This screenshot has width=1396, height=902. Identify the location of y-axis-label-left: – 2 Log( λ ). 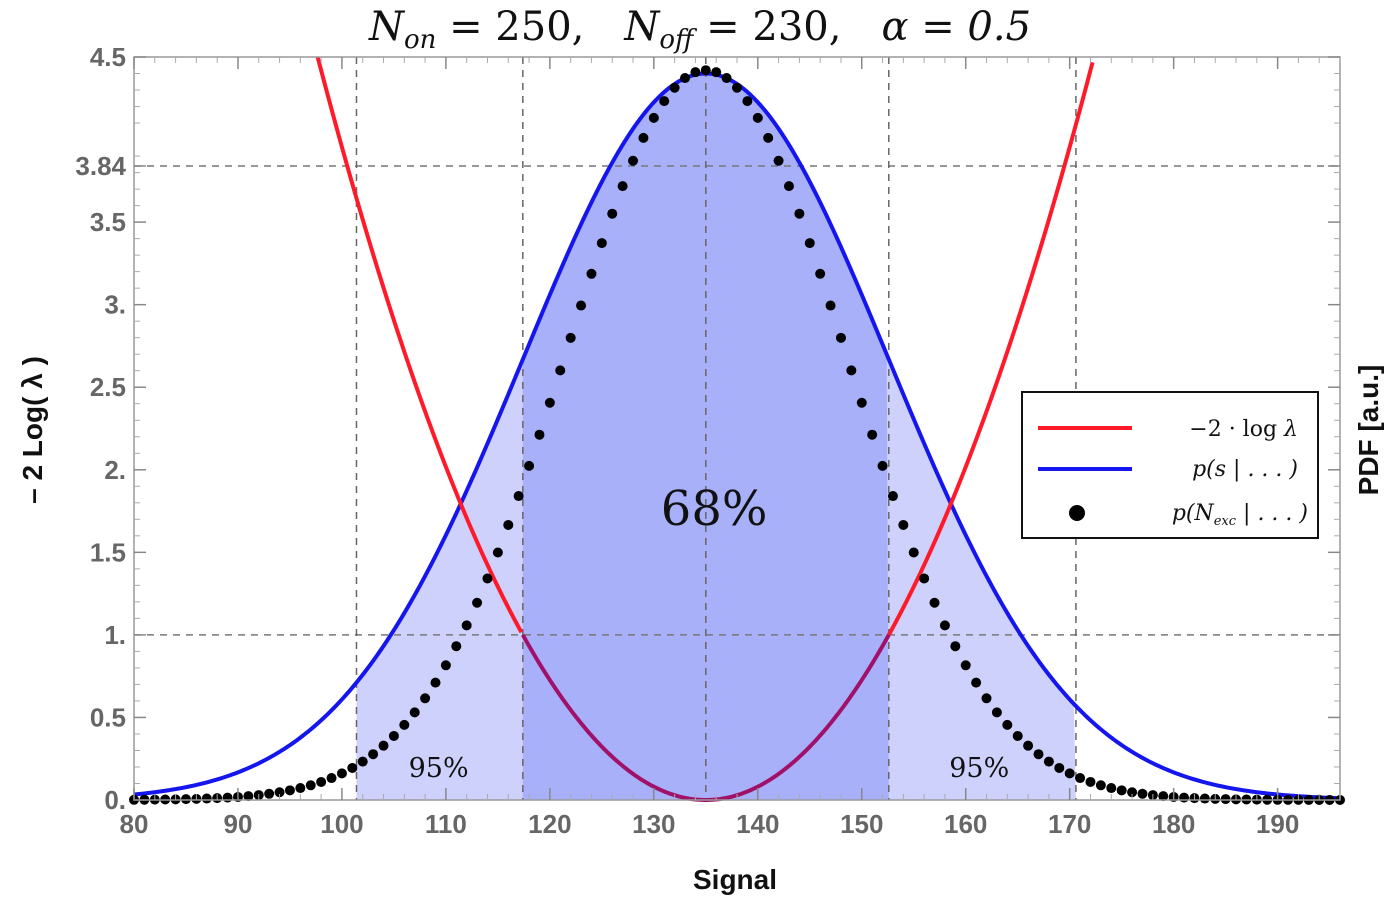
(32, 430).